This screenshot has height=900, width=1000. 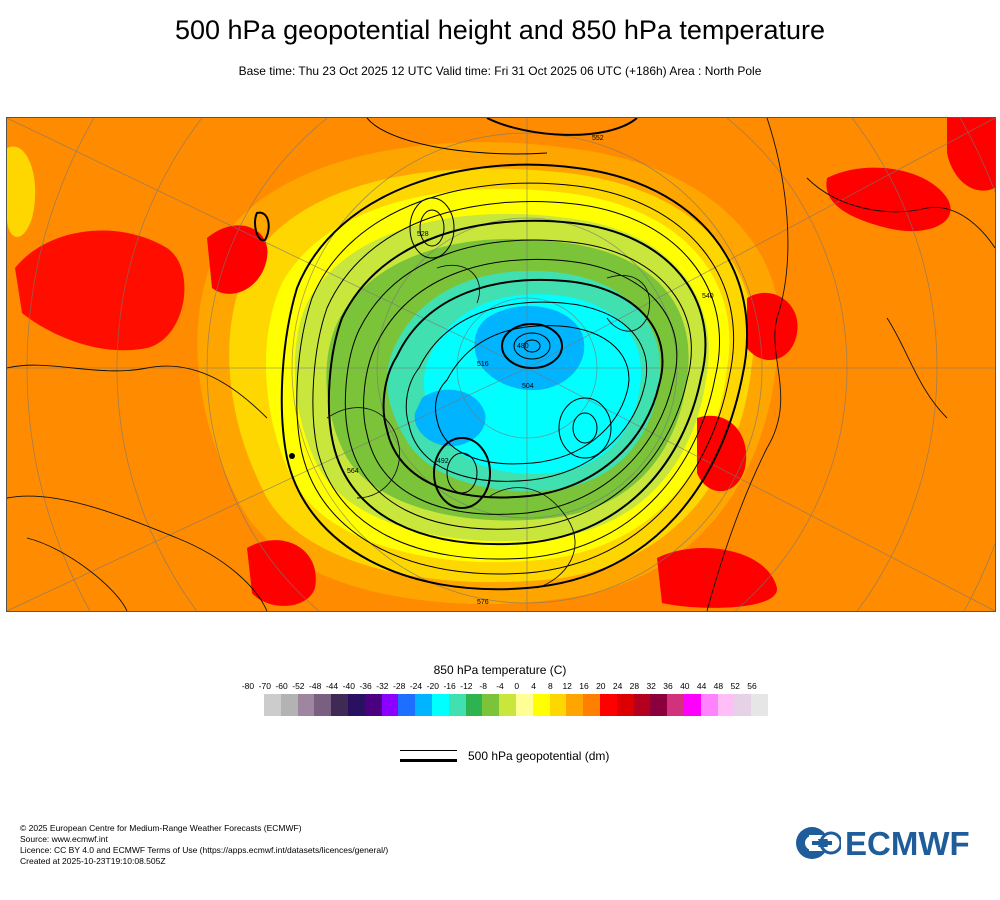 I want to click on legend-tick-label: -52, so click(x=298, y=686).